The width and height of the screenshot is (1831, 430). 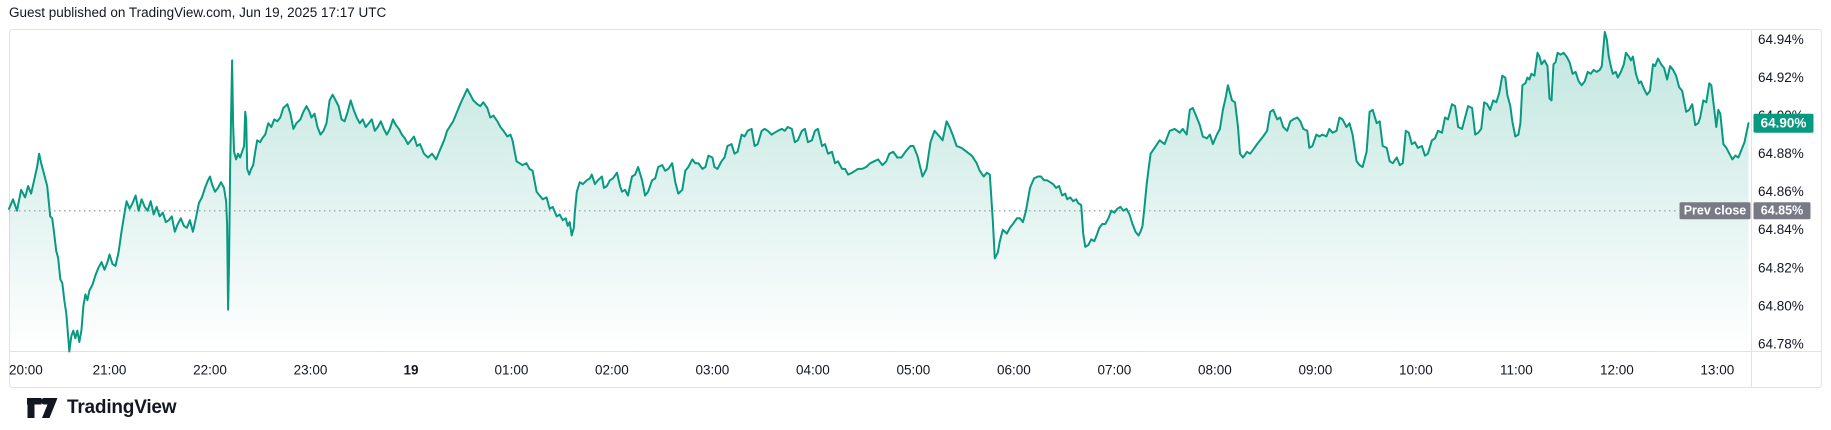 I want to click on time-scale-tick-label: 23:00, so click(x=311, y=370).